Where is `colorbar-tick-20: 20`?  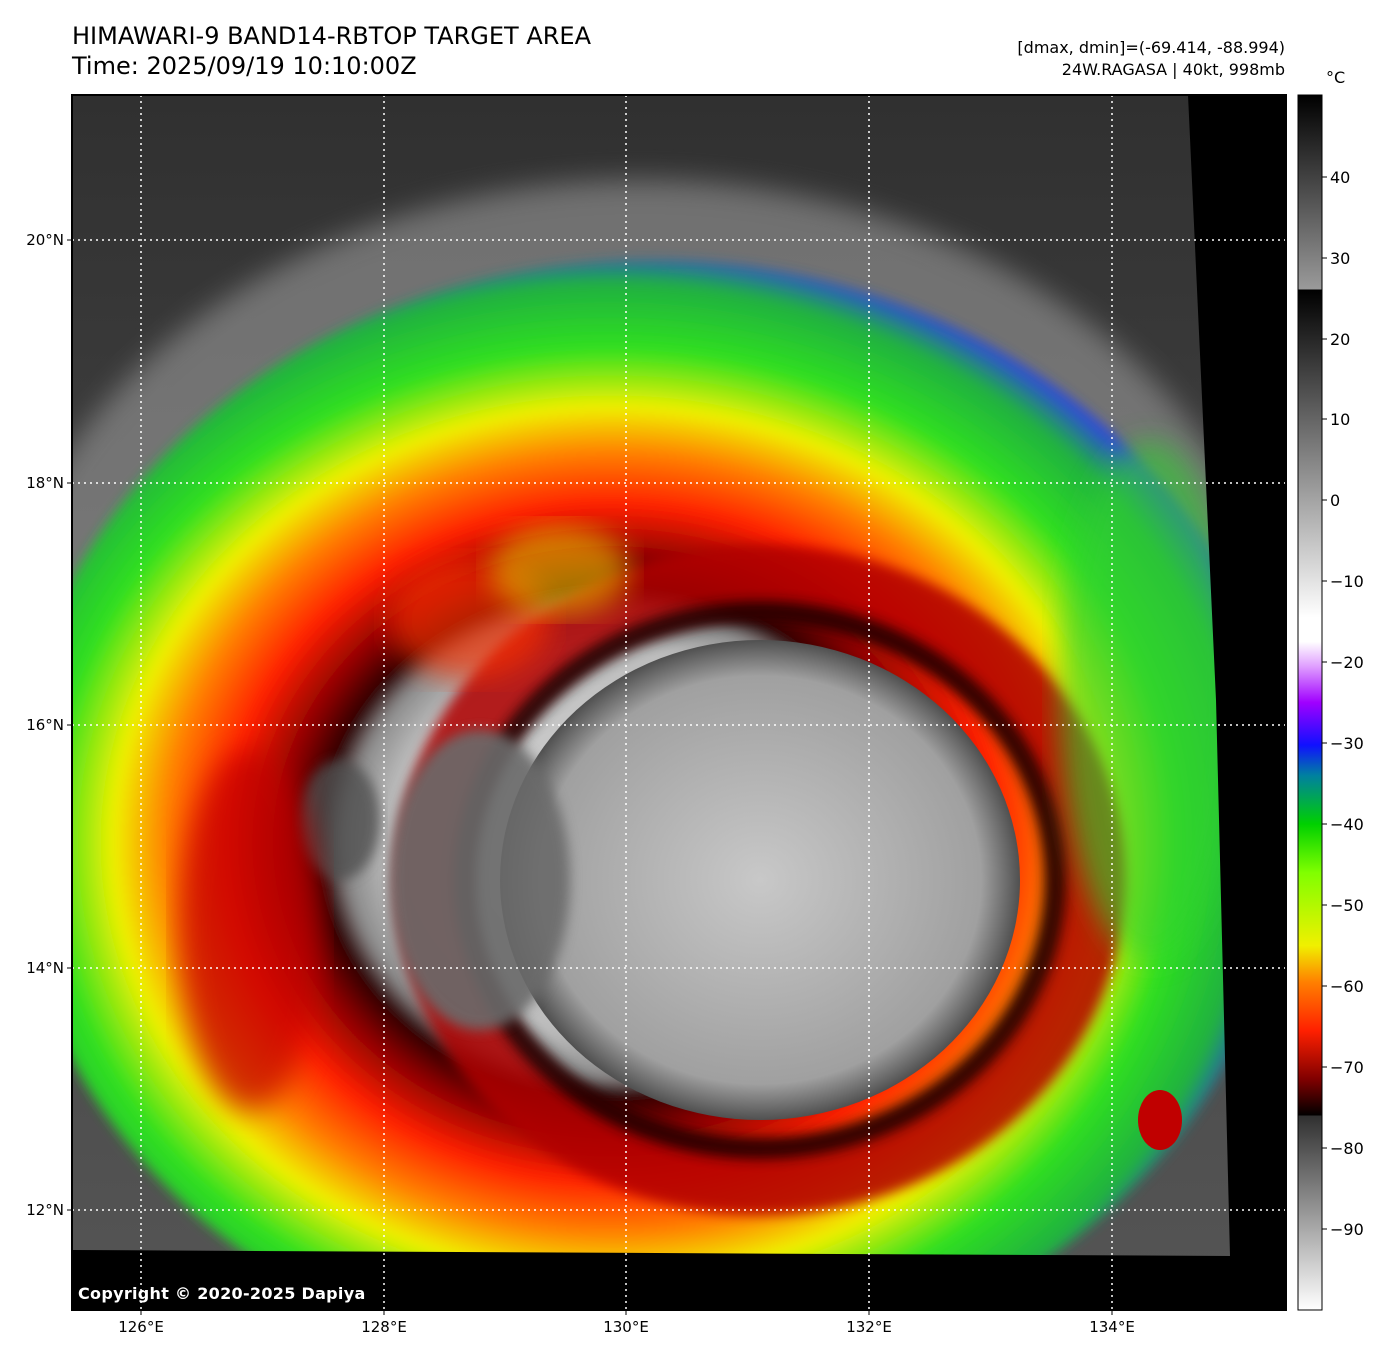 colorbar-tick-20: 20 is located at coordinates (1340, 339).